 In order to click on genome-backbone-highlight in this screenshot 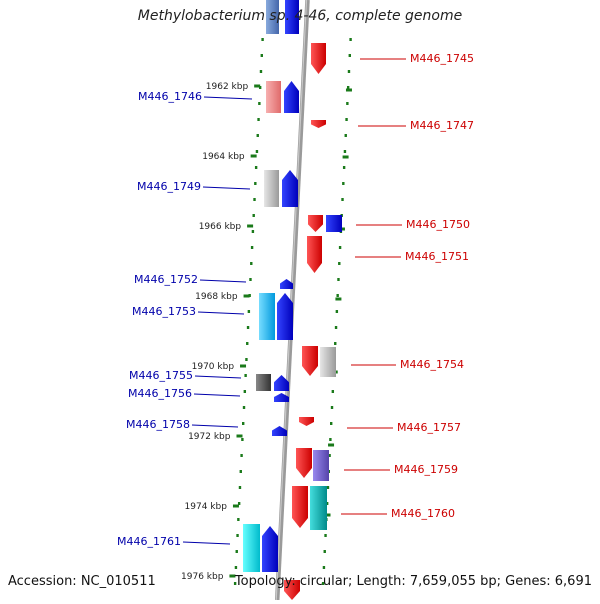, I will do `click(291, 300)`.